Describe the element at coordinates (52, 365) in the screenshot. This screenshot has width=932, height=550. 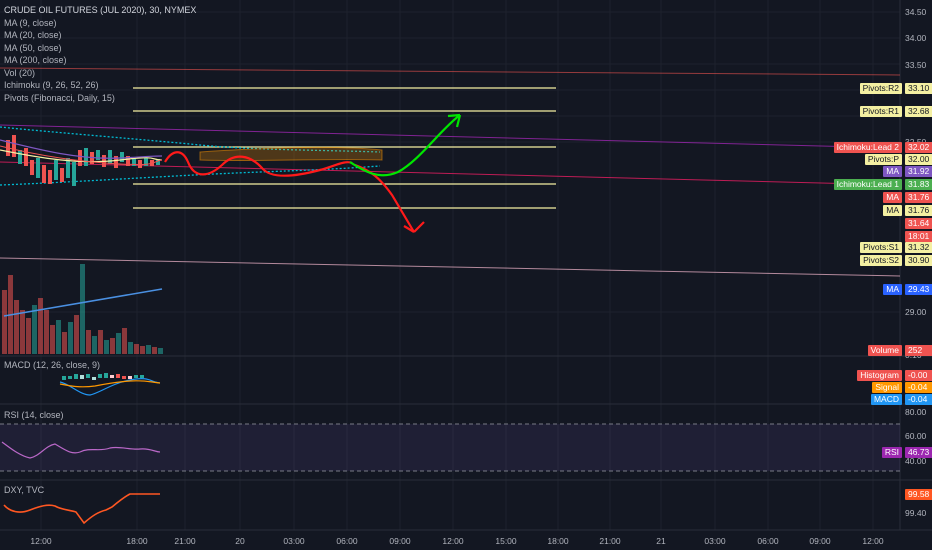
I see `macd-title: MACD (12, 26, close, 9)` at that location.